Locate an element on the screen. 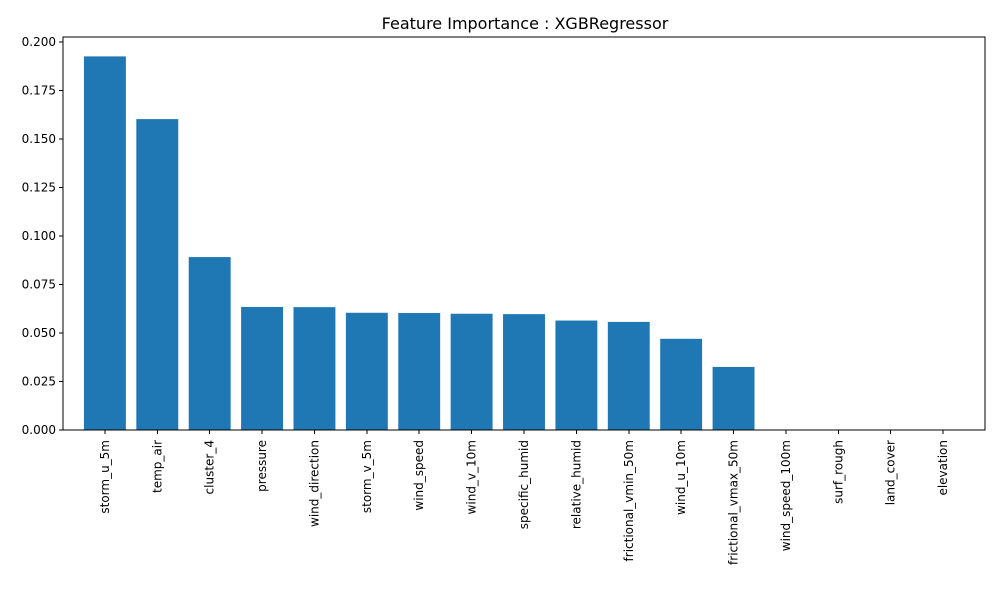 The image size is (1000, 600). bar-specific_humid is located at coordinates (524, 372).